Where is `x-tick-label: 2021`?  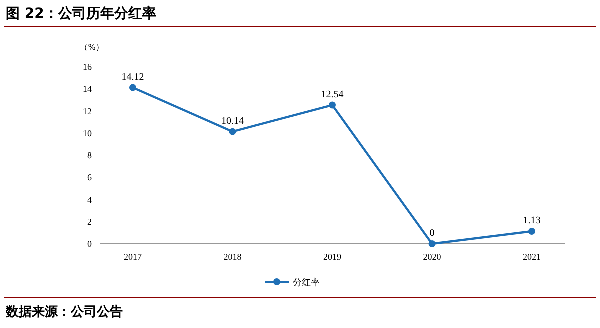
x-tick-label: 2021 is located at coordinates (532, 257).